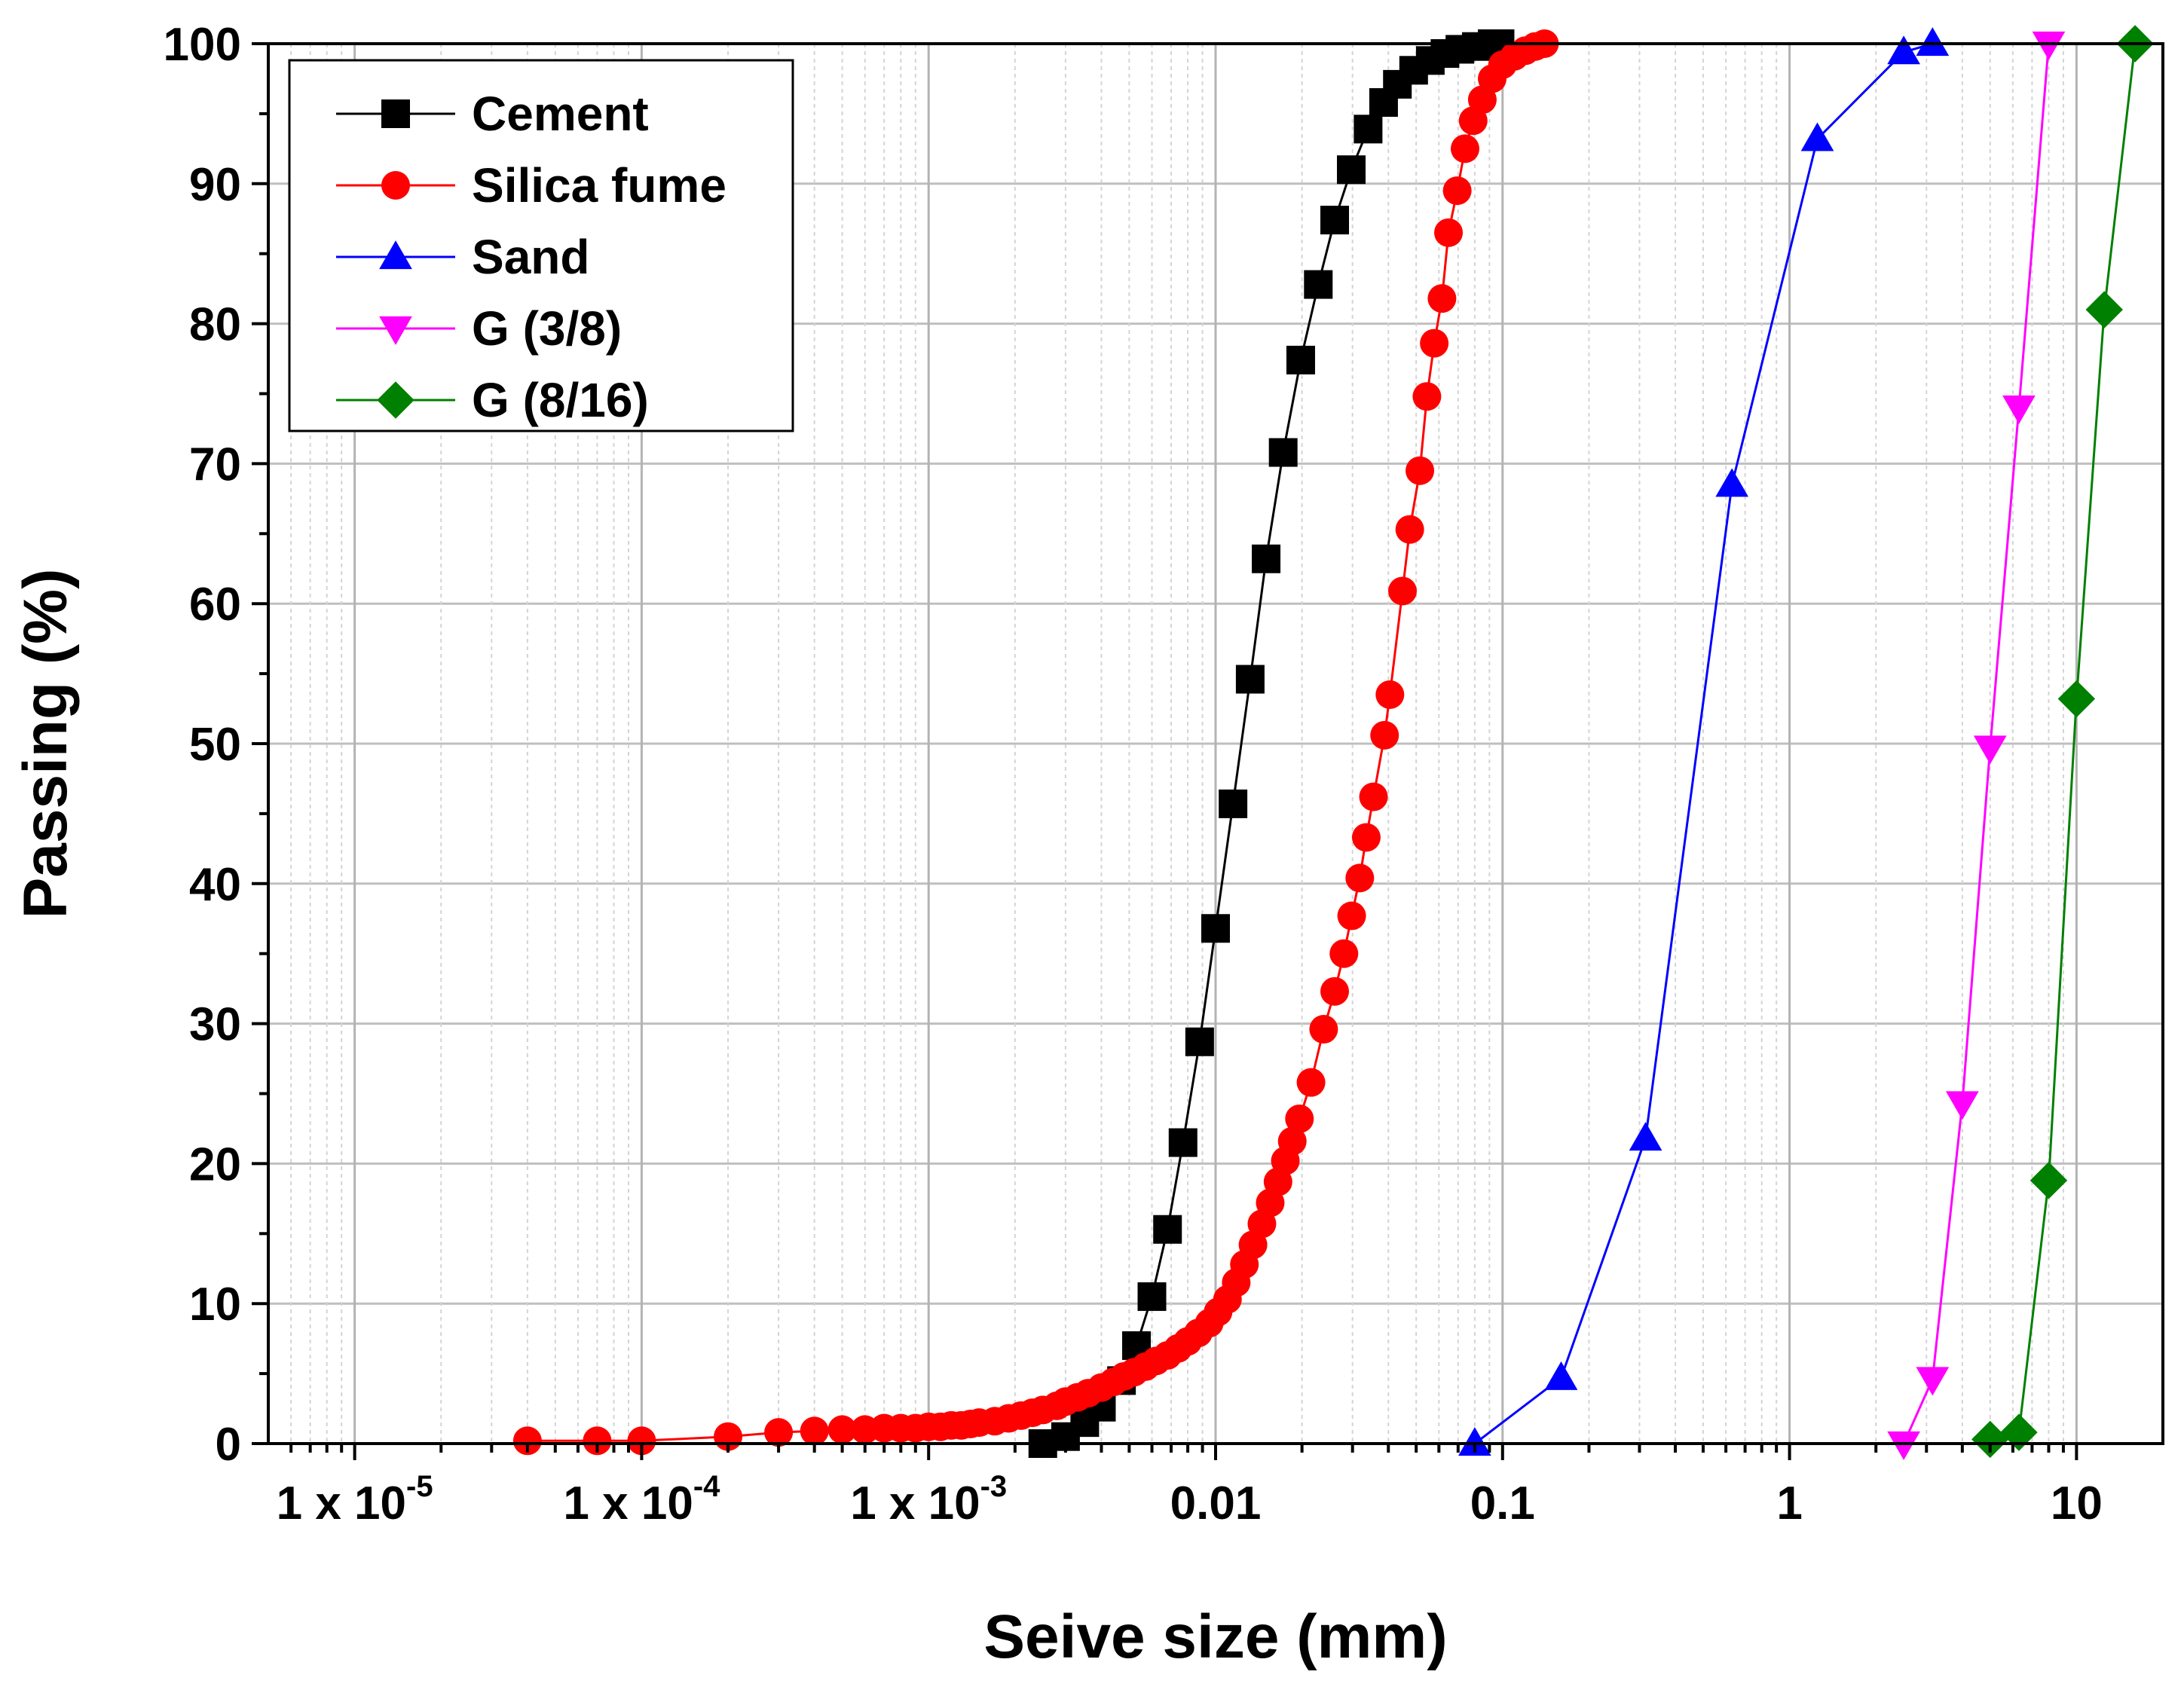 The width and height of the screenshot is (2184, 1699). What do you see at coordinates (462, 257) in the screenshot?
I see `legend-item: Sand` at bounding box center [462, 257].